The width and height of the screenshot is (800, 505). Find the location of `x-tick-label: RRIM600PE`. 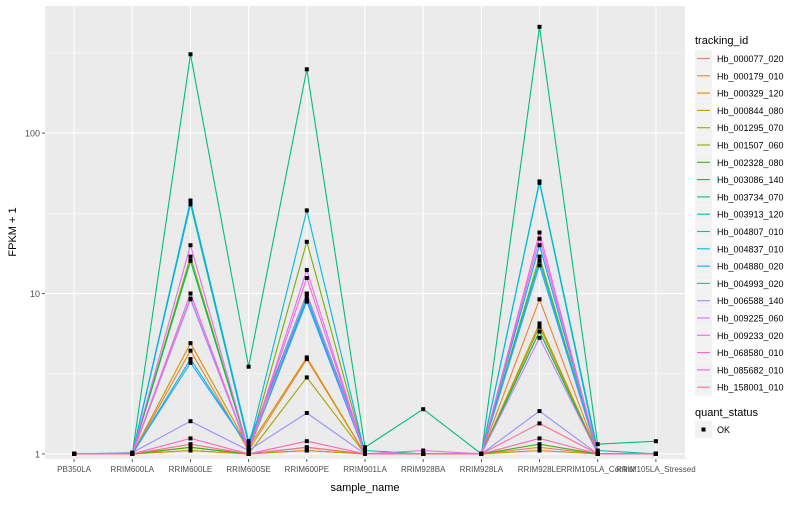

x-tick-label: RRIM600PE is located at coordinates (307, 469).